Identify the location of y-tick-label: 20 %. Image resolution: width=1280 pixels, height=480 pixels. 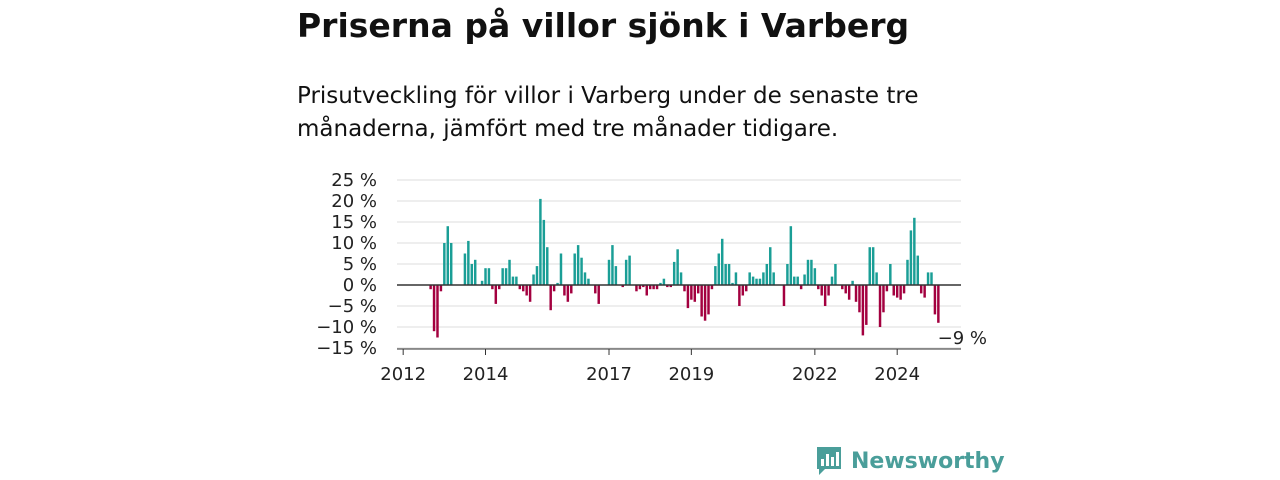
(354, 201).